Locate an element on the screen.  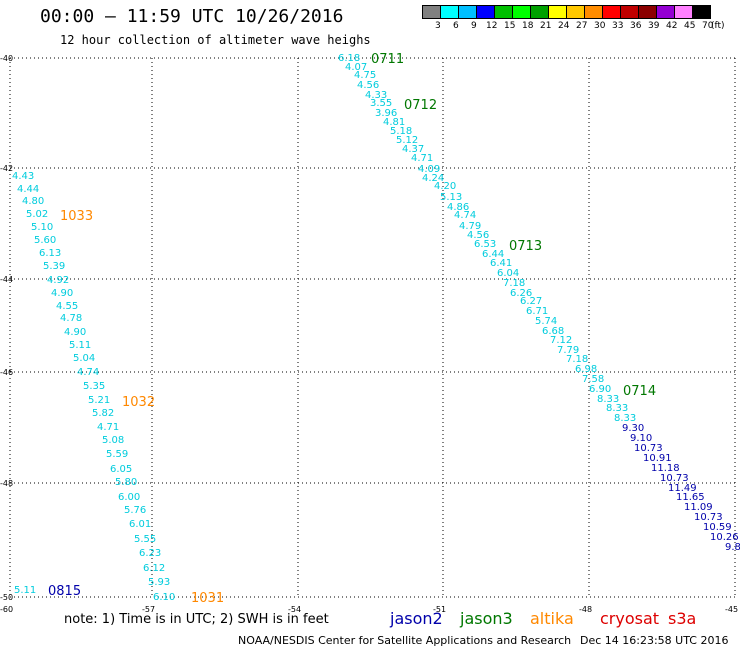
swh-value: 6.68 is located at coordinates (553, 331).